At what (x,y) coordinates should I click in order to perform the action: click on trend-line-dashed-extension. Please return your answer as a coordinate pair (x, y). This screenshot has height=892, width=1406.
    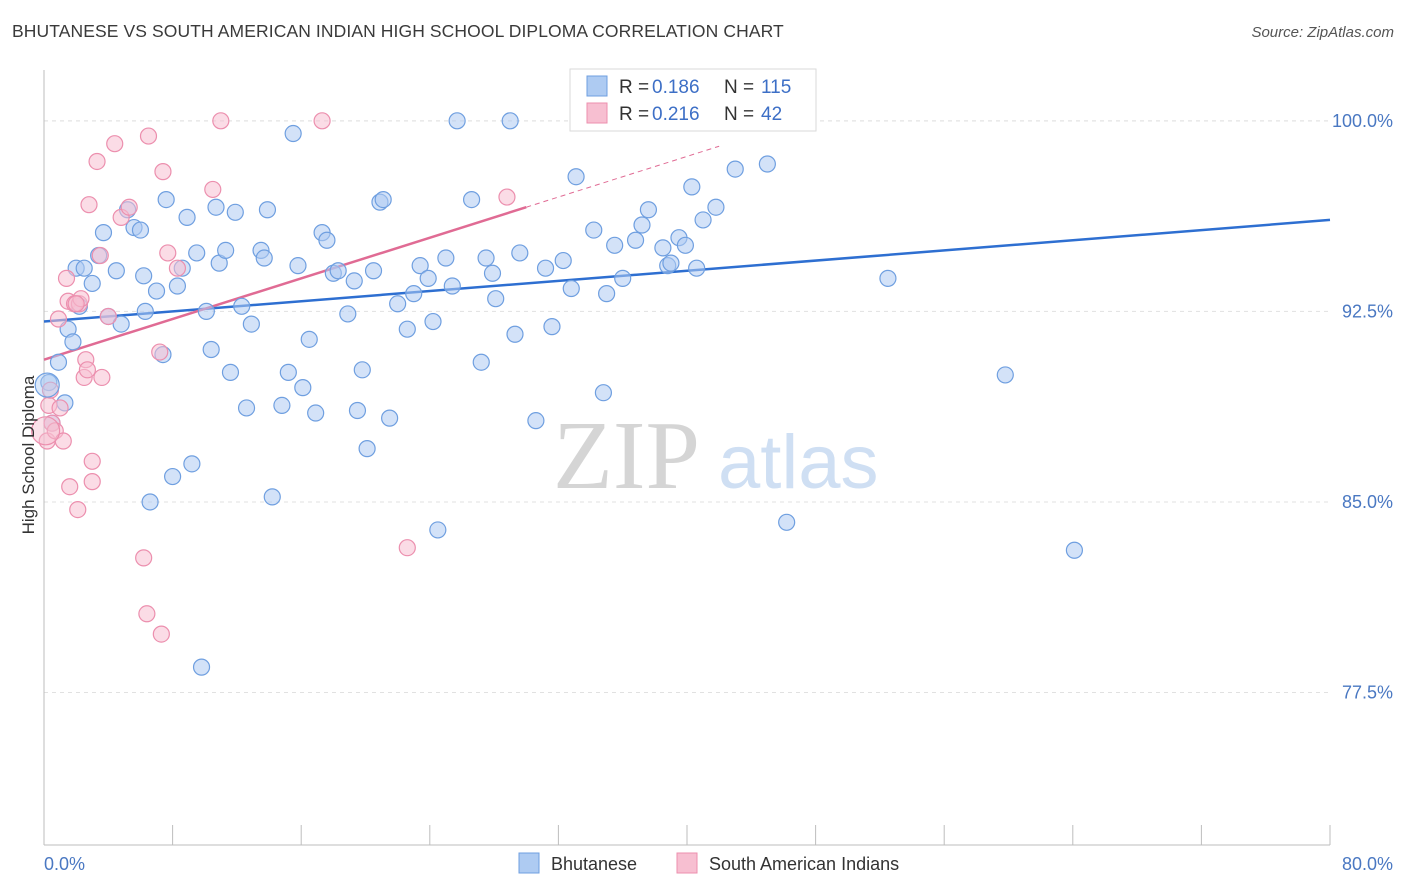
    Looking at the image, I should click on (623, 176).